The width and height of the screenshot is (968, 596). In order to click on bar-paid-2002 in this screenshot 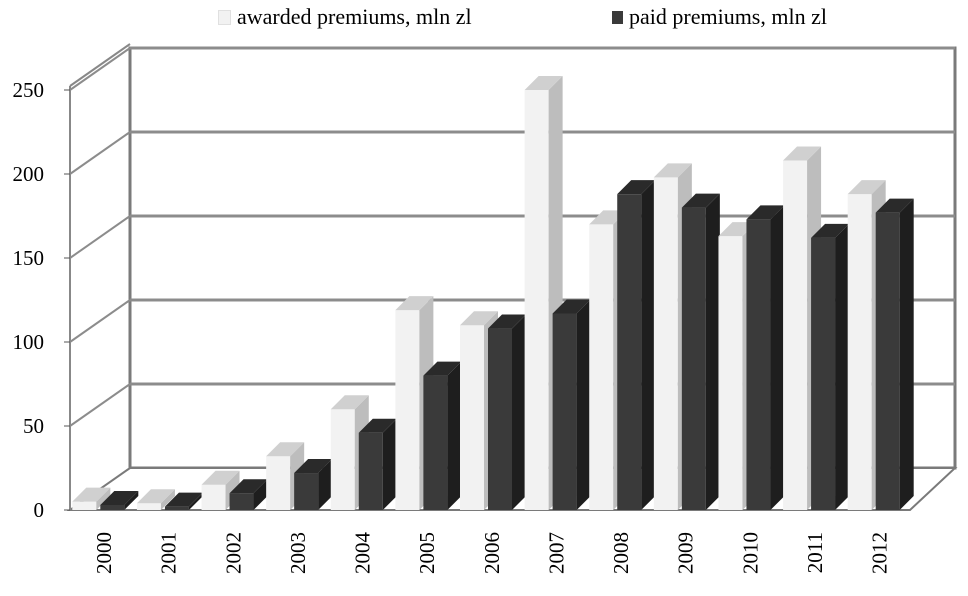, I will do `click(248, 494)`.